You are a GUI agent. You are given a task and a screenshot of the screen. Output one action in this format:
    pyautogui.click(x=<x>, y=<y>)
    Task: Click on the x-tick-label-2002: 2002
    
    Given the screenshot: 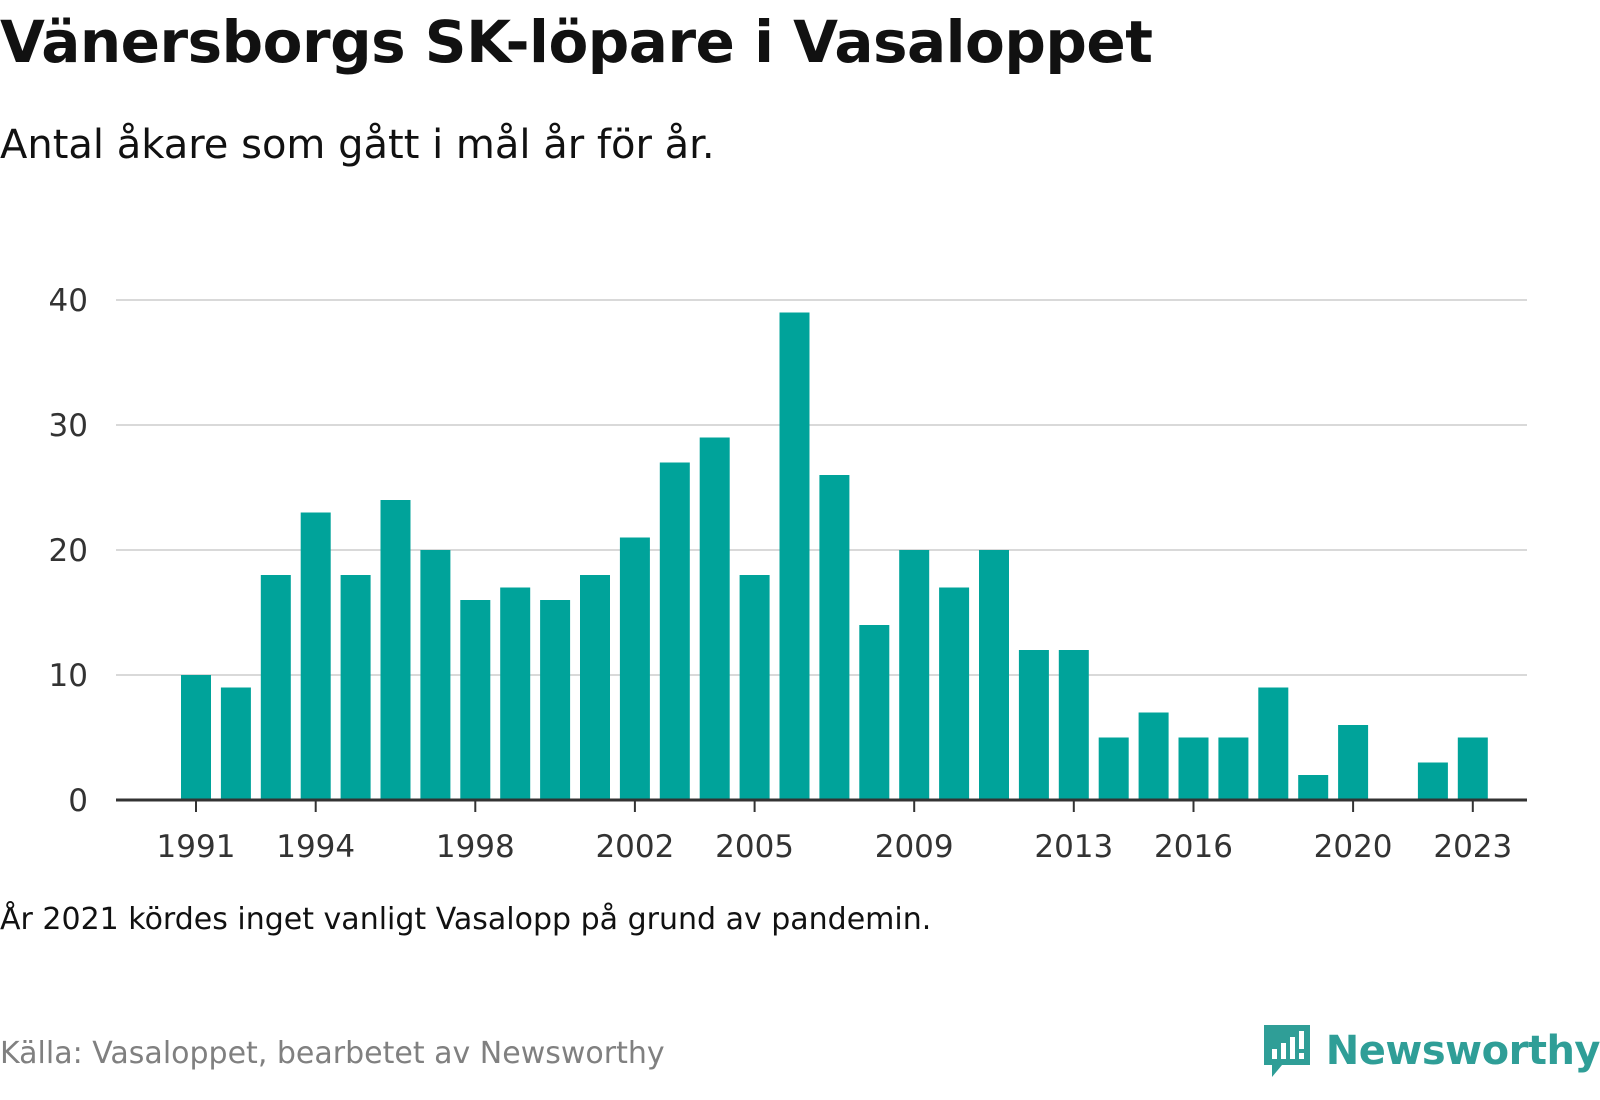 What is the action you would take?
    pyautogui.click(x=634, y=847)
    